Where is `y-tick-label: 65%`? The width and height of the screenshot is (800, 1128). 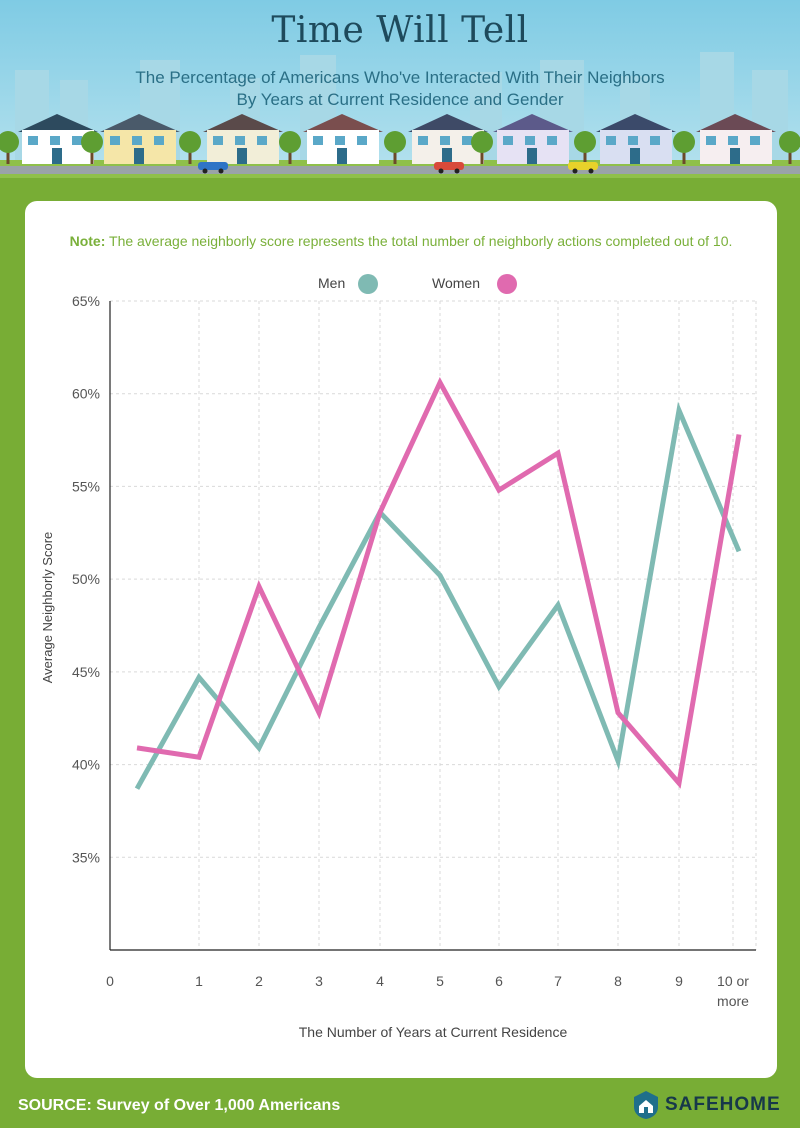
y-tick-label: 65% is located at coordinates (86, 301).